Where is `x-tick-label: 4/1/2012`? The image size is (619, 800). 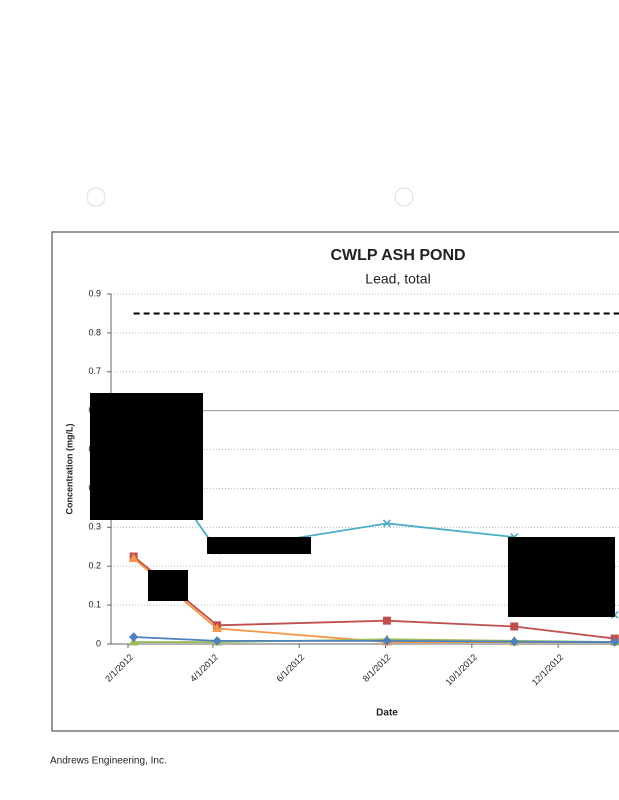 x-tick-label: 4/1/2012 is located at coordinates (204, 668).